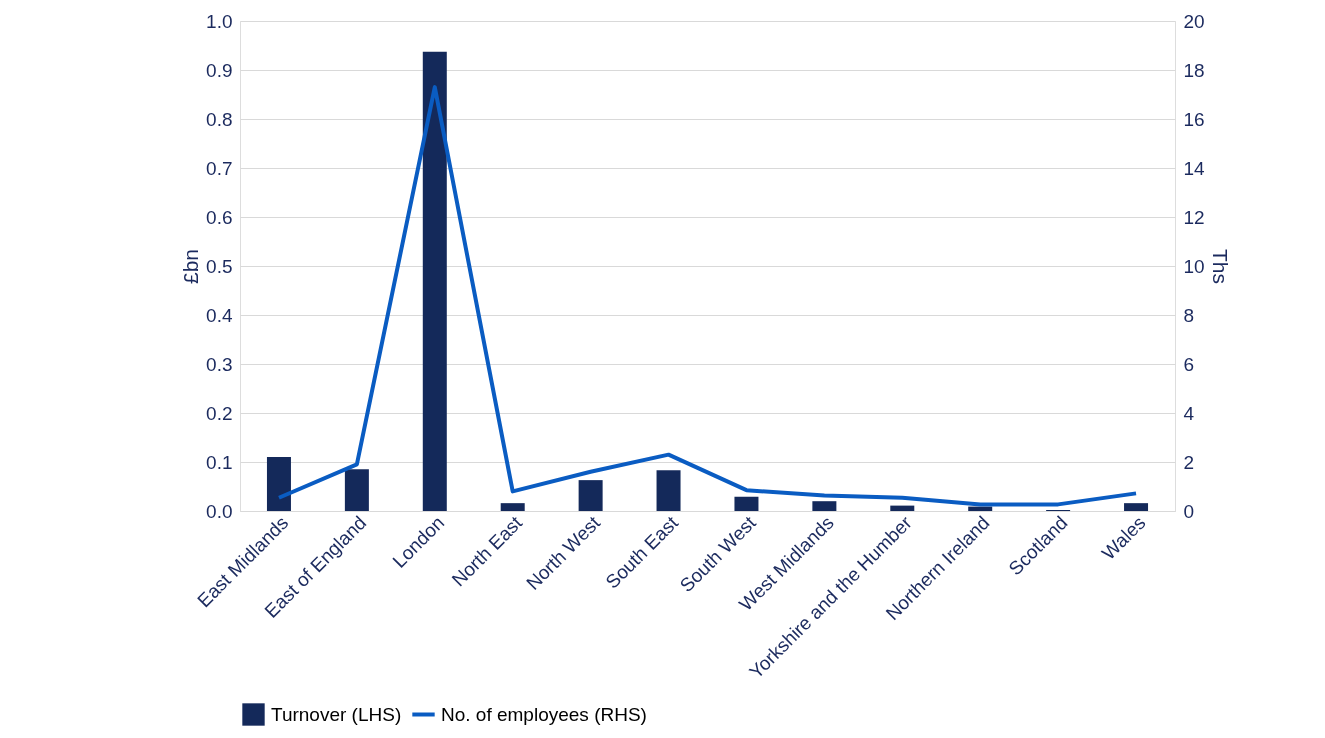 The image size is (1325, 738). I want to click on y-tick-label: 0.6, so click(219, 217).